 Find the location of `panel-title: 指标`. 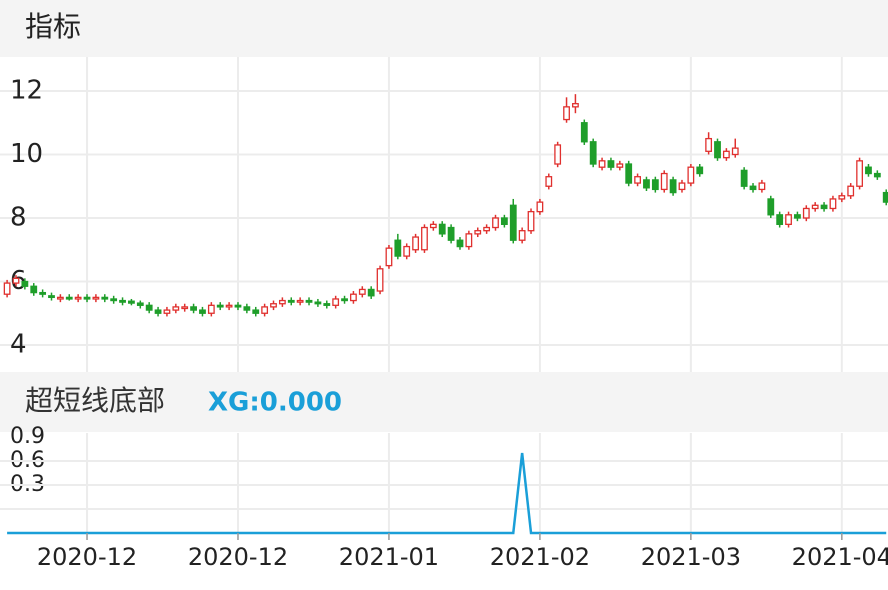

panel-title: 指标 is located at coordinates (53, 26).